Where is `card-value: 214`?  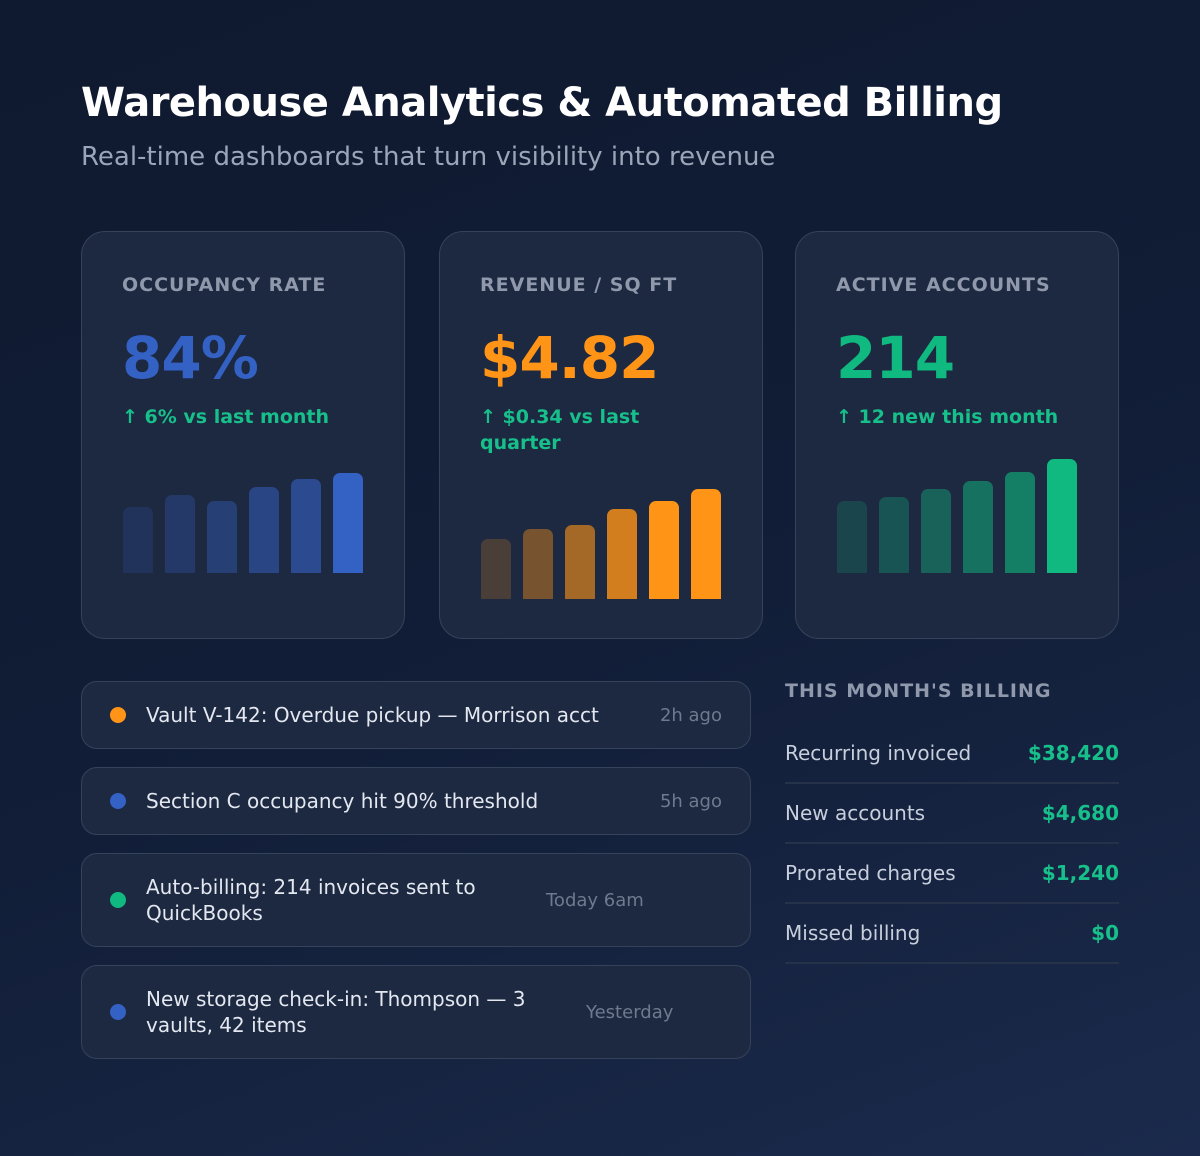
card-value: 214 is located at coordinates (895, 358).